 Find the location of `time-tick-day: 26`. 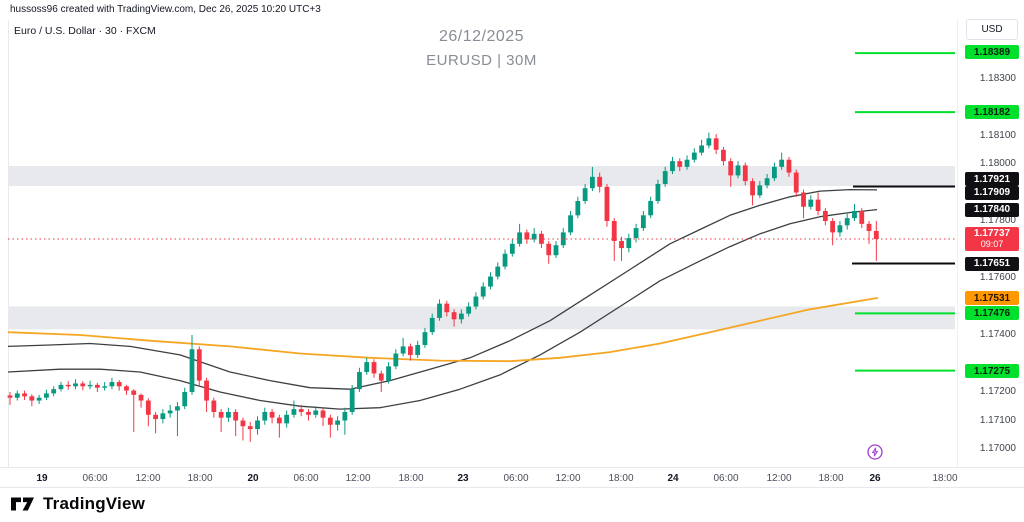

time-tick-day: 26 is located at coordinates (875, 478).